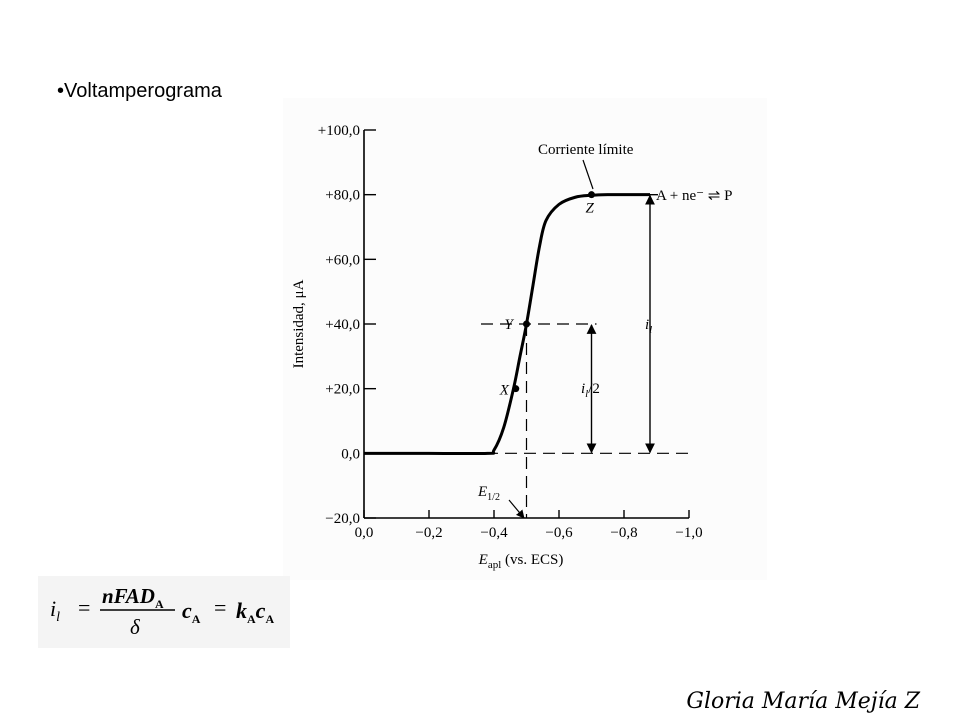 This screenshot has width=960, height=720. What do you see at coordinates (143, 91) in the screenshot?
I see `slide-title-text: Voltamperograma` at bounding box center [143, 91].